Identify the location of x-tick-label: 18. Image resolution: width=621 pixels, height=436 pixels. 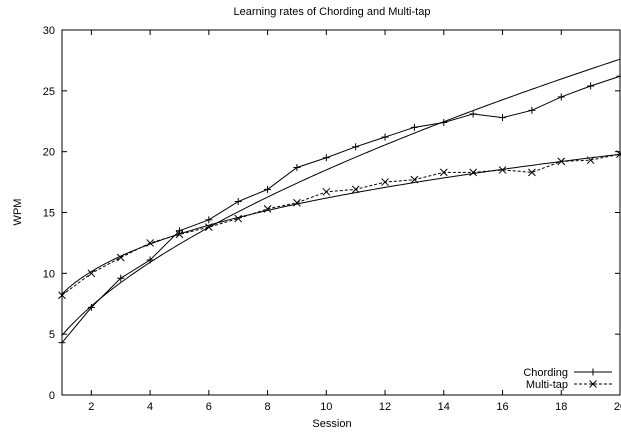
(561, 407).